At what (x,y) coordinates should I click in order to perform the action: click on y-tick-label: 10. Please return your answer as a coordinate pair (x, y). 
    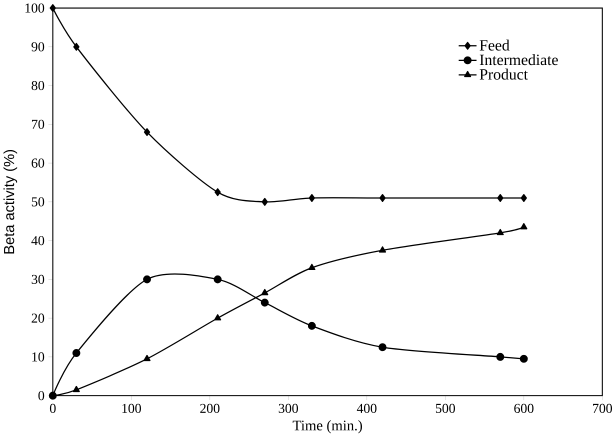
    Looking at the image, I should click on (38, 357).